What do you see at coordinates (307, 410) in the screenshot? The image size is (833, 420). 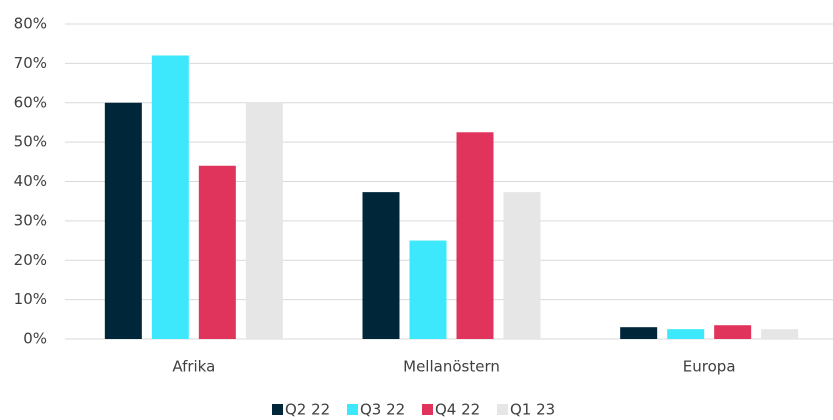 I see `legend-label: Q2 22` at bounding box center [307, 410].